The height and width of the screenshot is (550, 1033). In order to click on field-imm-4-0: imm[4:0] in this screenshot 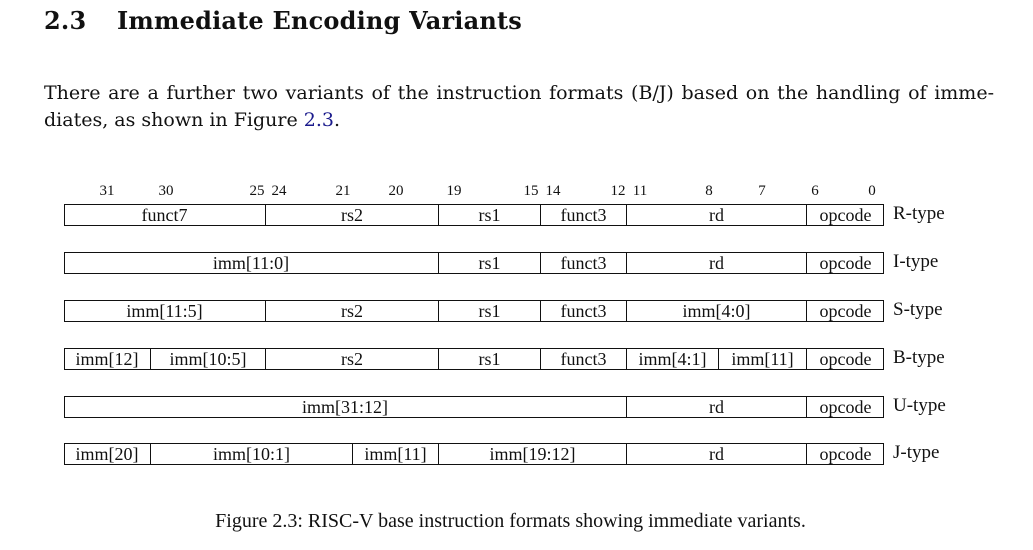, I will do `click(716, 311)`.